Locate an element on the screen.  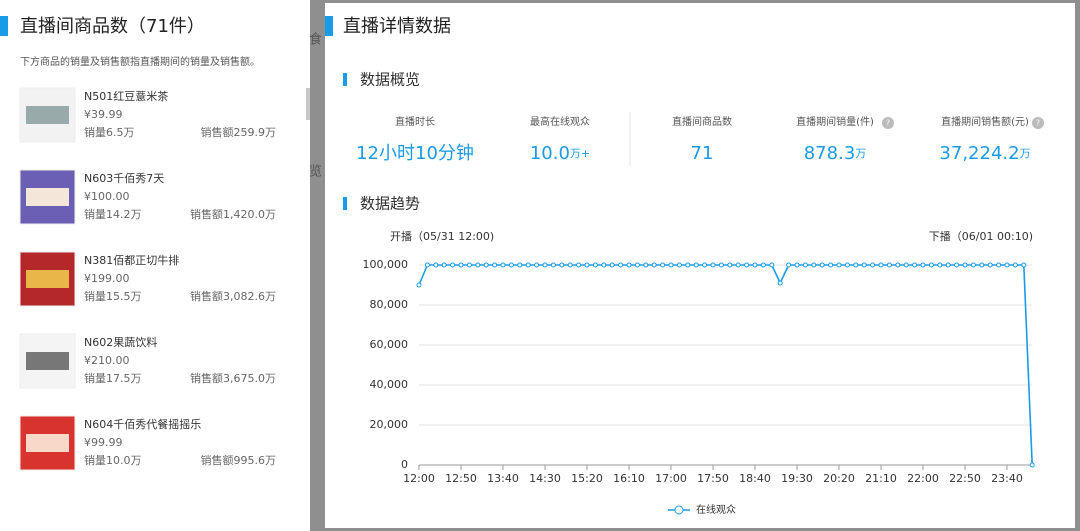
product-price: ¥199.00 is located at coordinates (107, 278).